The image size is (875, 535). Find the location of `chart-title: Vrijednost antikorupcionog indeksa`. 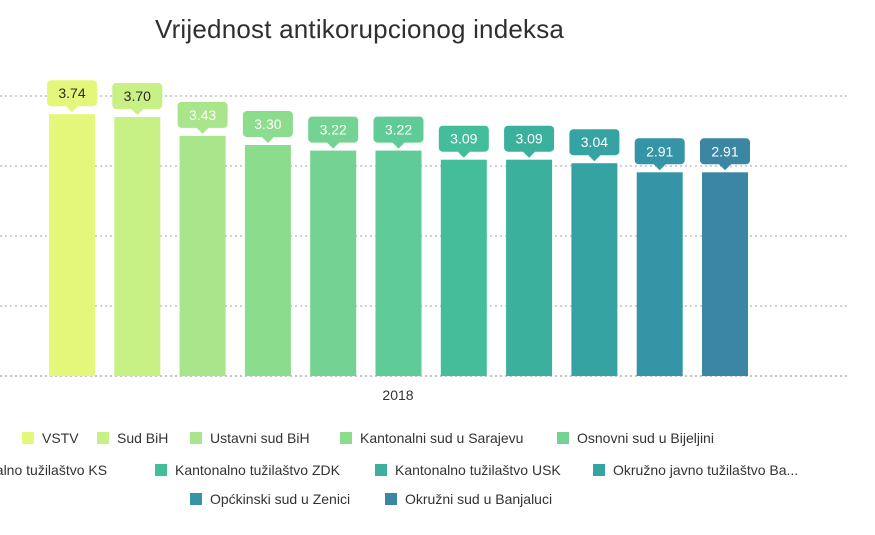

chart-title: Vrijednost antikorupcionog indeksa is located at coordinates (360, 29).